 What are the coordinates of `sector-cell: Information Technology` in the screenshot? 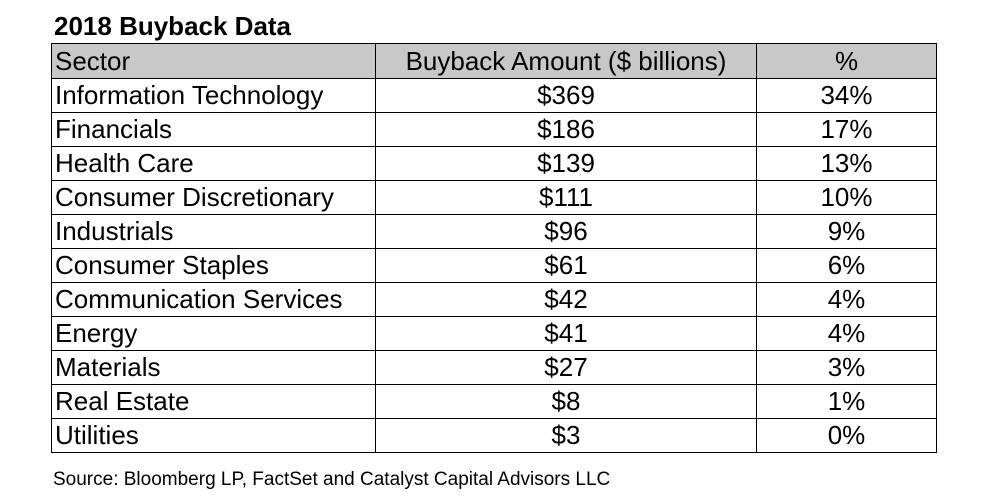 It's located at (213, 95).